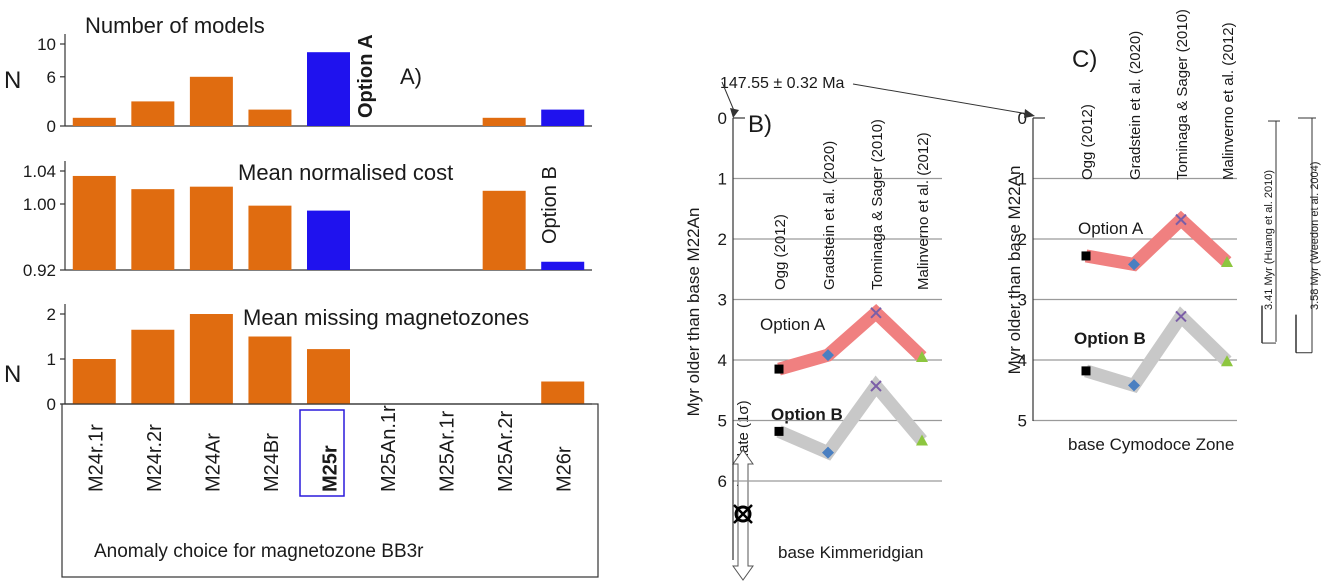 This screenshot has width=1329, height=581. Describe the element at coordinates (298, 359) in the screenshot. I see `bar-chart-mean-missing-magnetozones: Mean missing magnetozones N 0 1 2` at that location.